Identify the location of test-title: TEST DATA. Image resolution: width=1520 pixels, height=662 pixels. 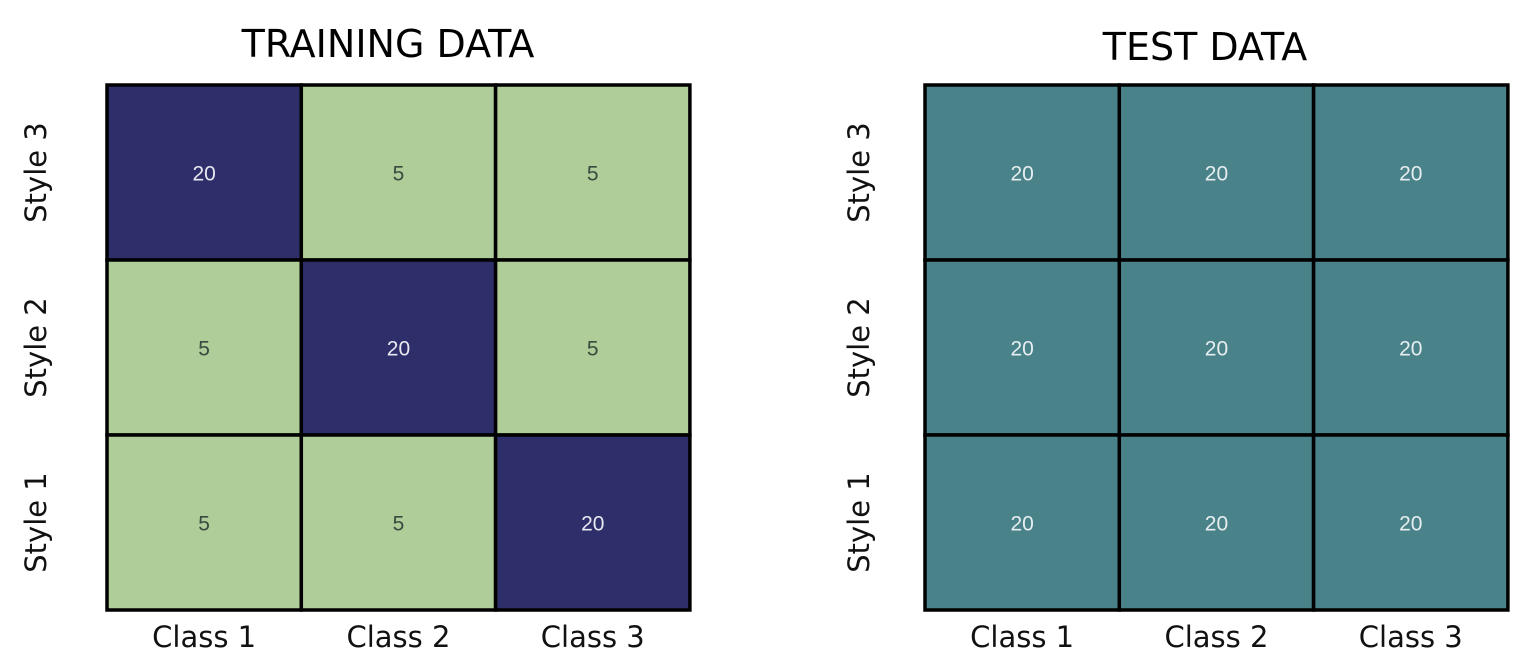
(1205, 47).